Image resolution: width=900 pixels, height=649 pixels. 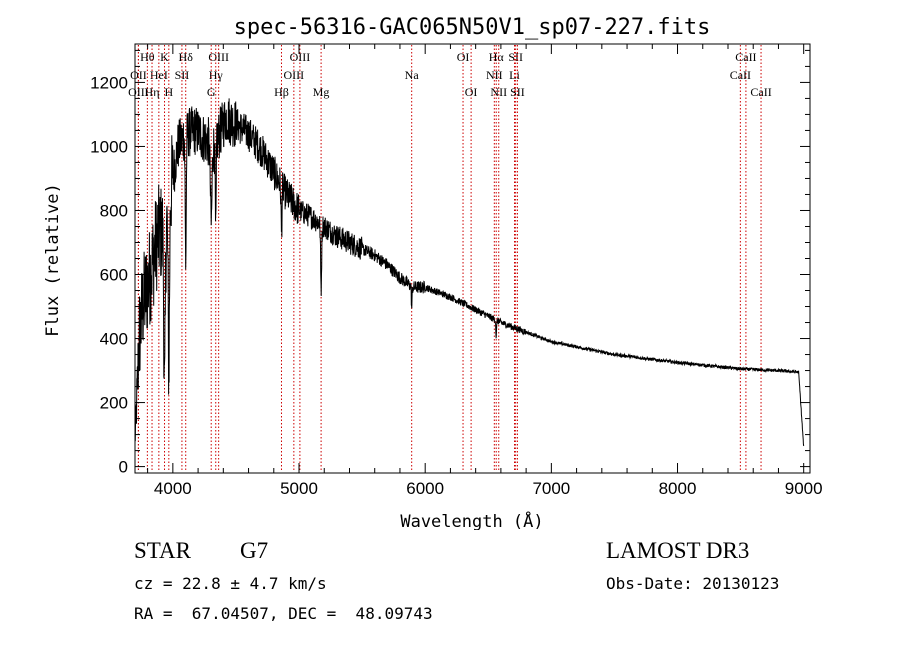 What do you see at coordinates (114, 403) in the screenshot?
I see `y-tick-label: 200` at bounding box center [114, 403].